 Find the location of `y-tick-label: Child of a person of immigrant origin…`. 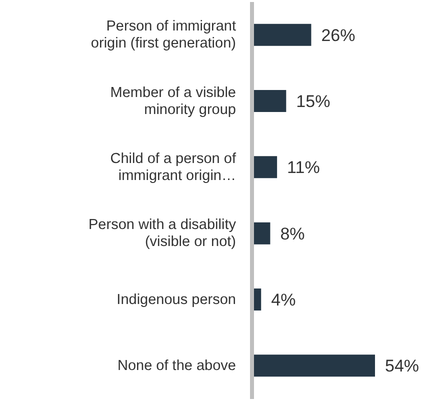

y-tick-label: Child of a person of immigrant origin… is located at coordinates (173, 167).